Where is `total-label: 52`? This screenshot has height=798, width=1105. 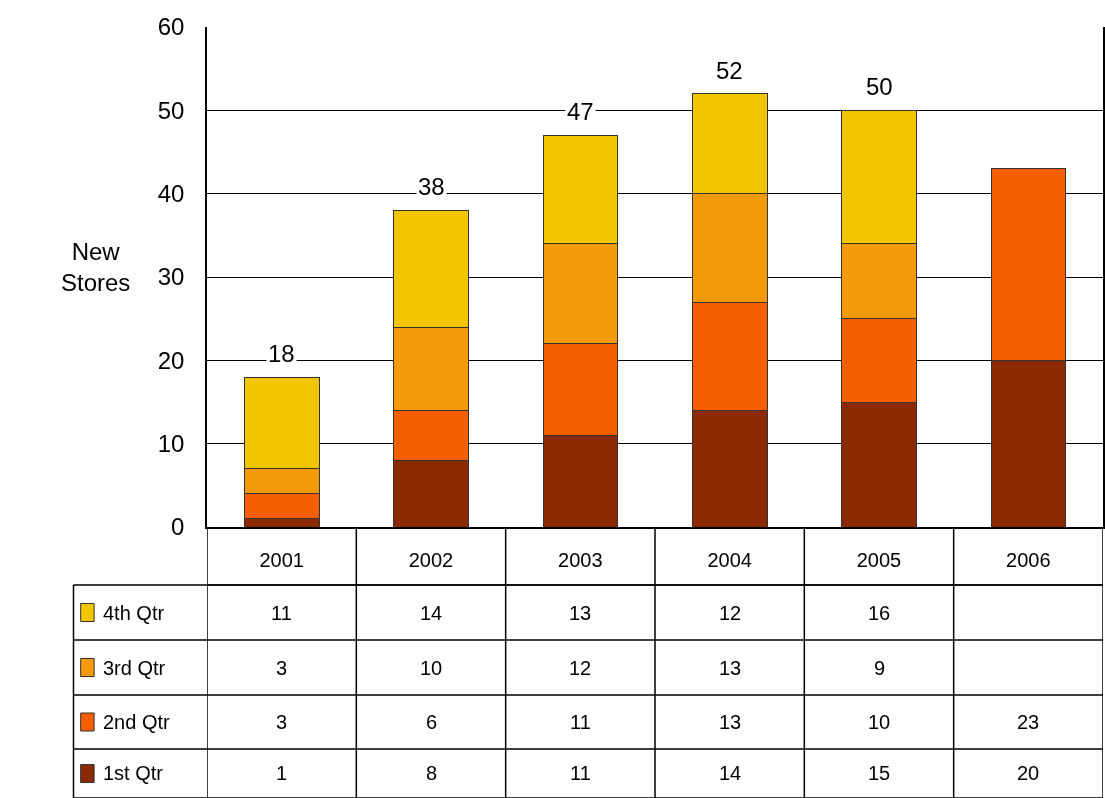 total-label: 52 is located at coordinates (729, 70).